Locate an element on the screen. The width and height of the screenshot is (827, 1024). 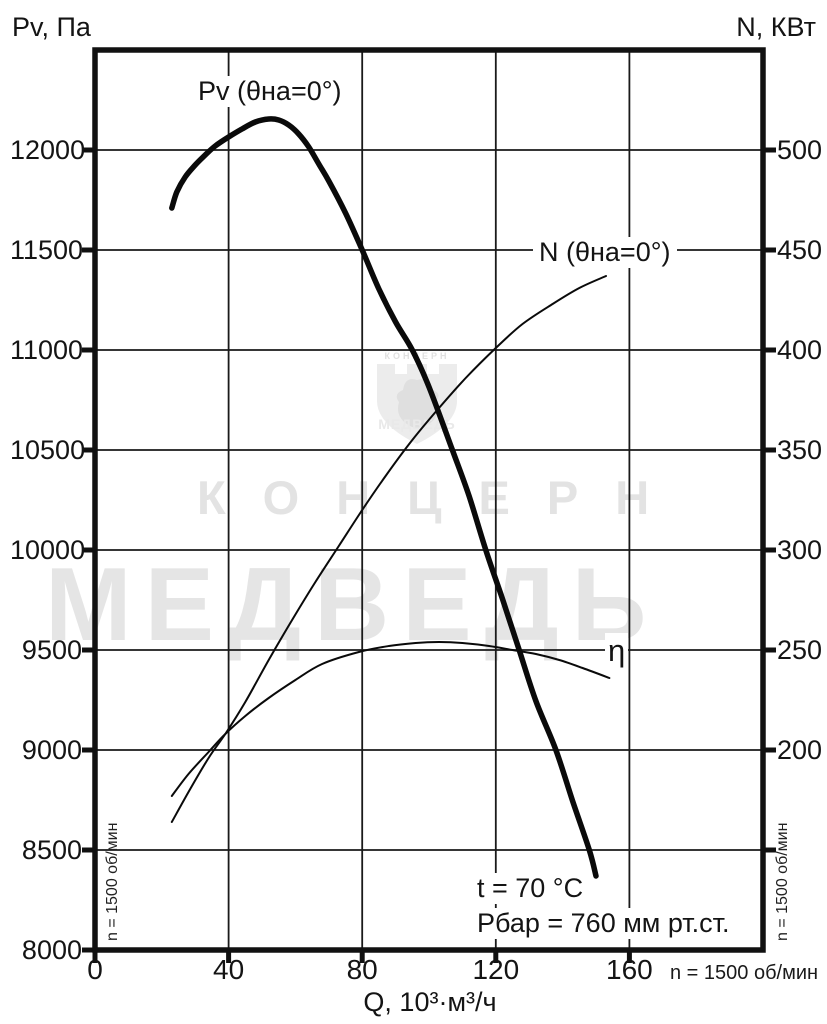
watermark-logo-bottom-text: МЕДВЕДЬ is located at coordinates (417, 424).